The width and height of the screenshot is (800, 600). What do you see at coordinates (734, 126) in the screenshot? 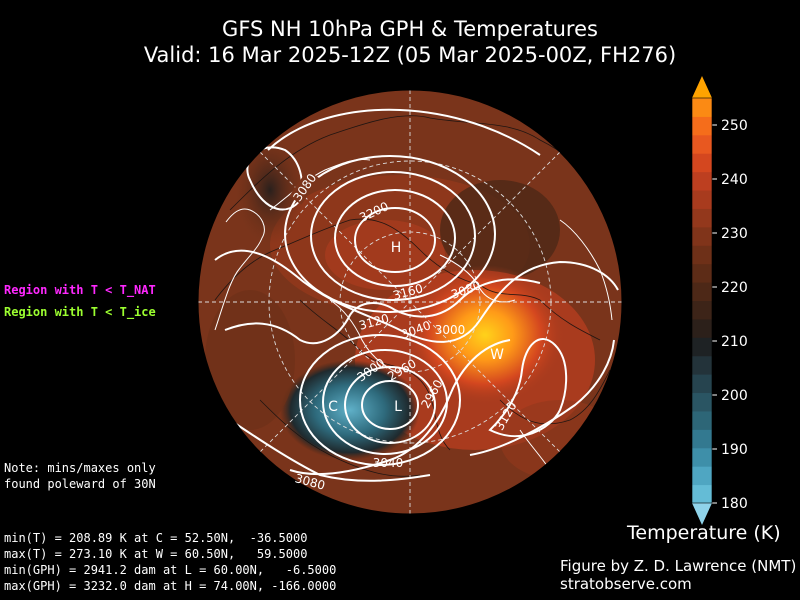
I see `colorbar-tick-label: 250` at bounding box center [734, 126].